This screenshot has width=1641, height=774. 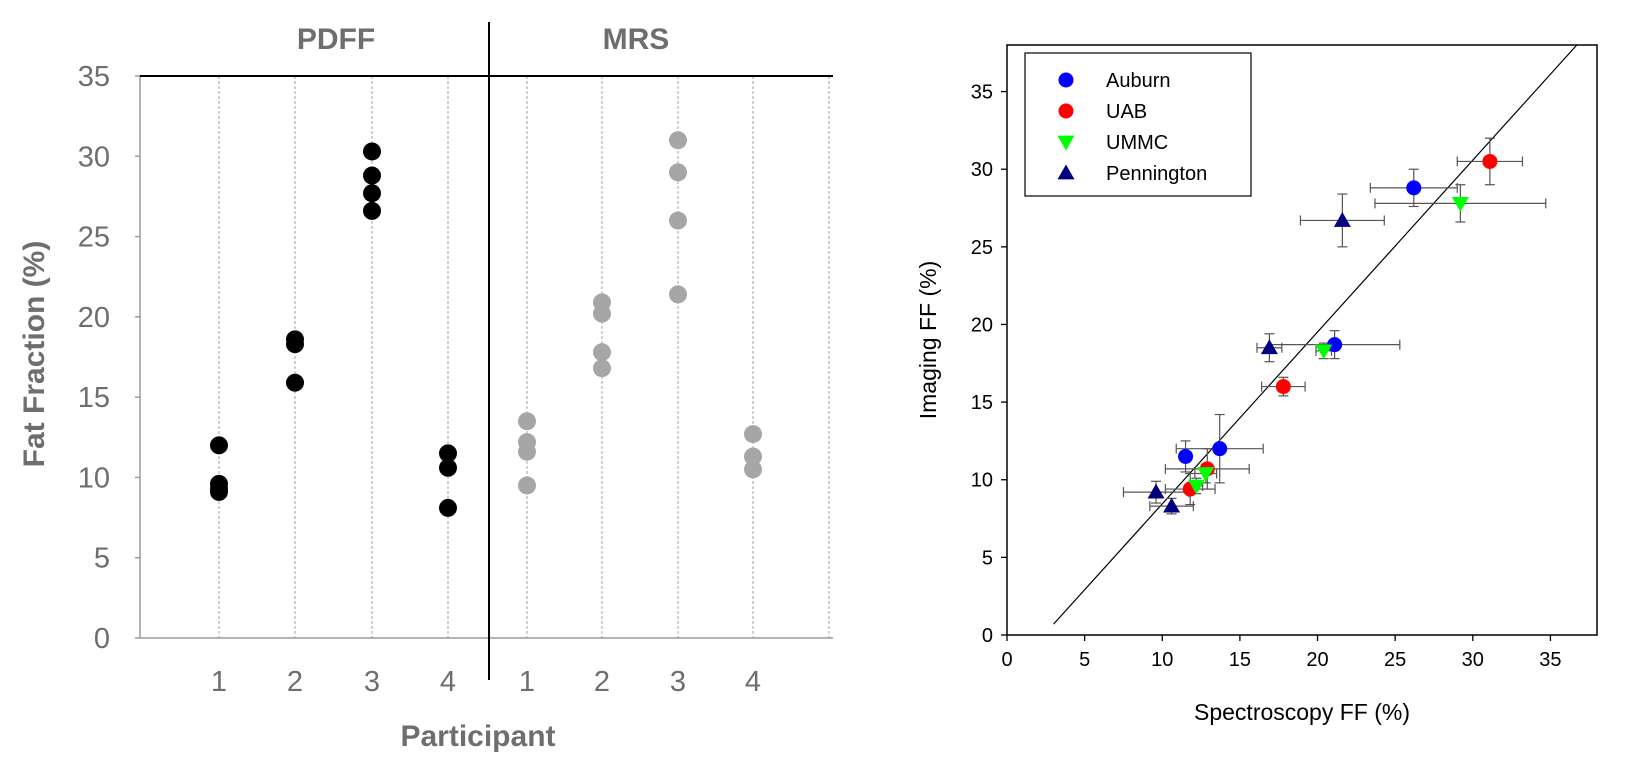 What do you see at coordinates (1473, 660) in the screenshot?
I see `right-x-tick-label: 30` at bounding box center [1473, 660].